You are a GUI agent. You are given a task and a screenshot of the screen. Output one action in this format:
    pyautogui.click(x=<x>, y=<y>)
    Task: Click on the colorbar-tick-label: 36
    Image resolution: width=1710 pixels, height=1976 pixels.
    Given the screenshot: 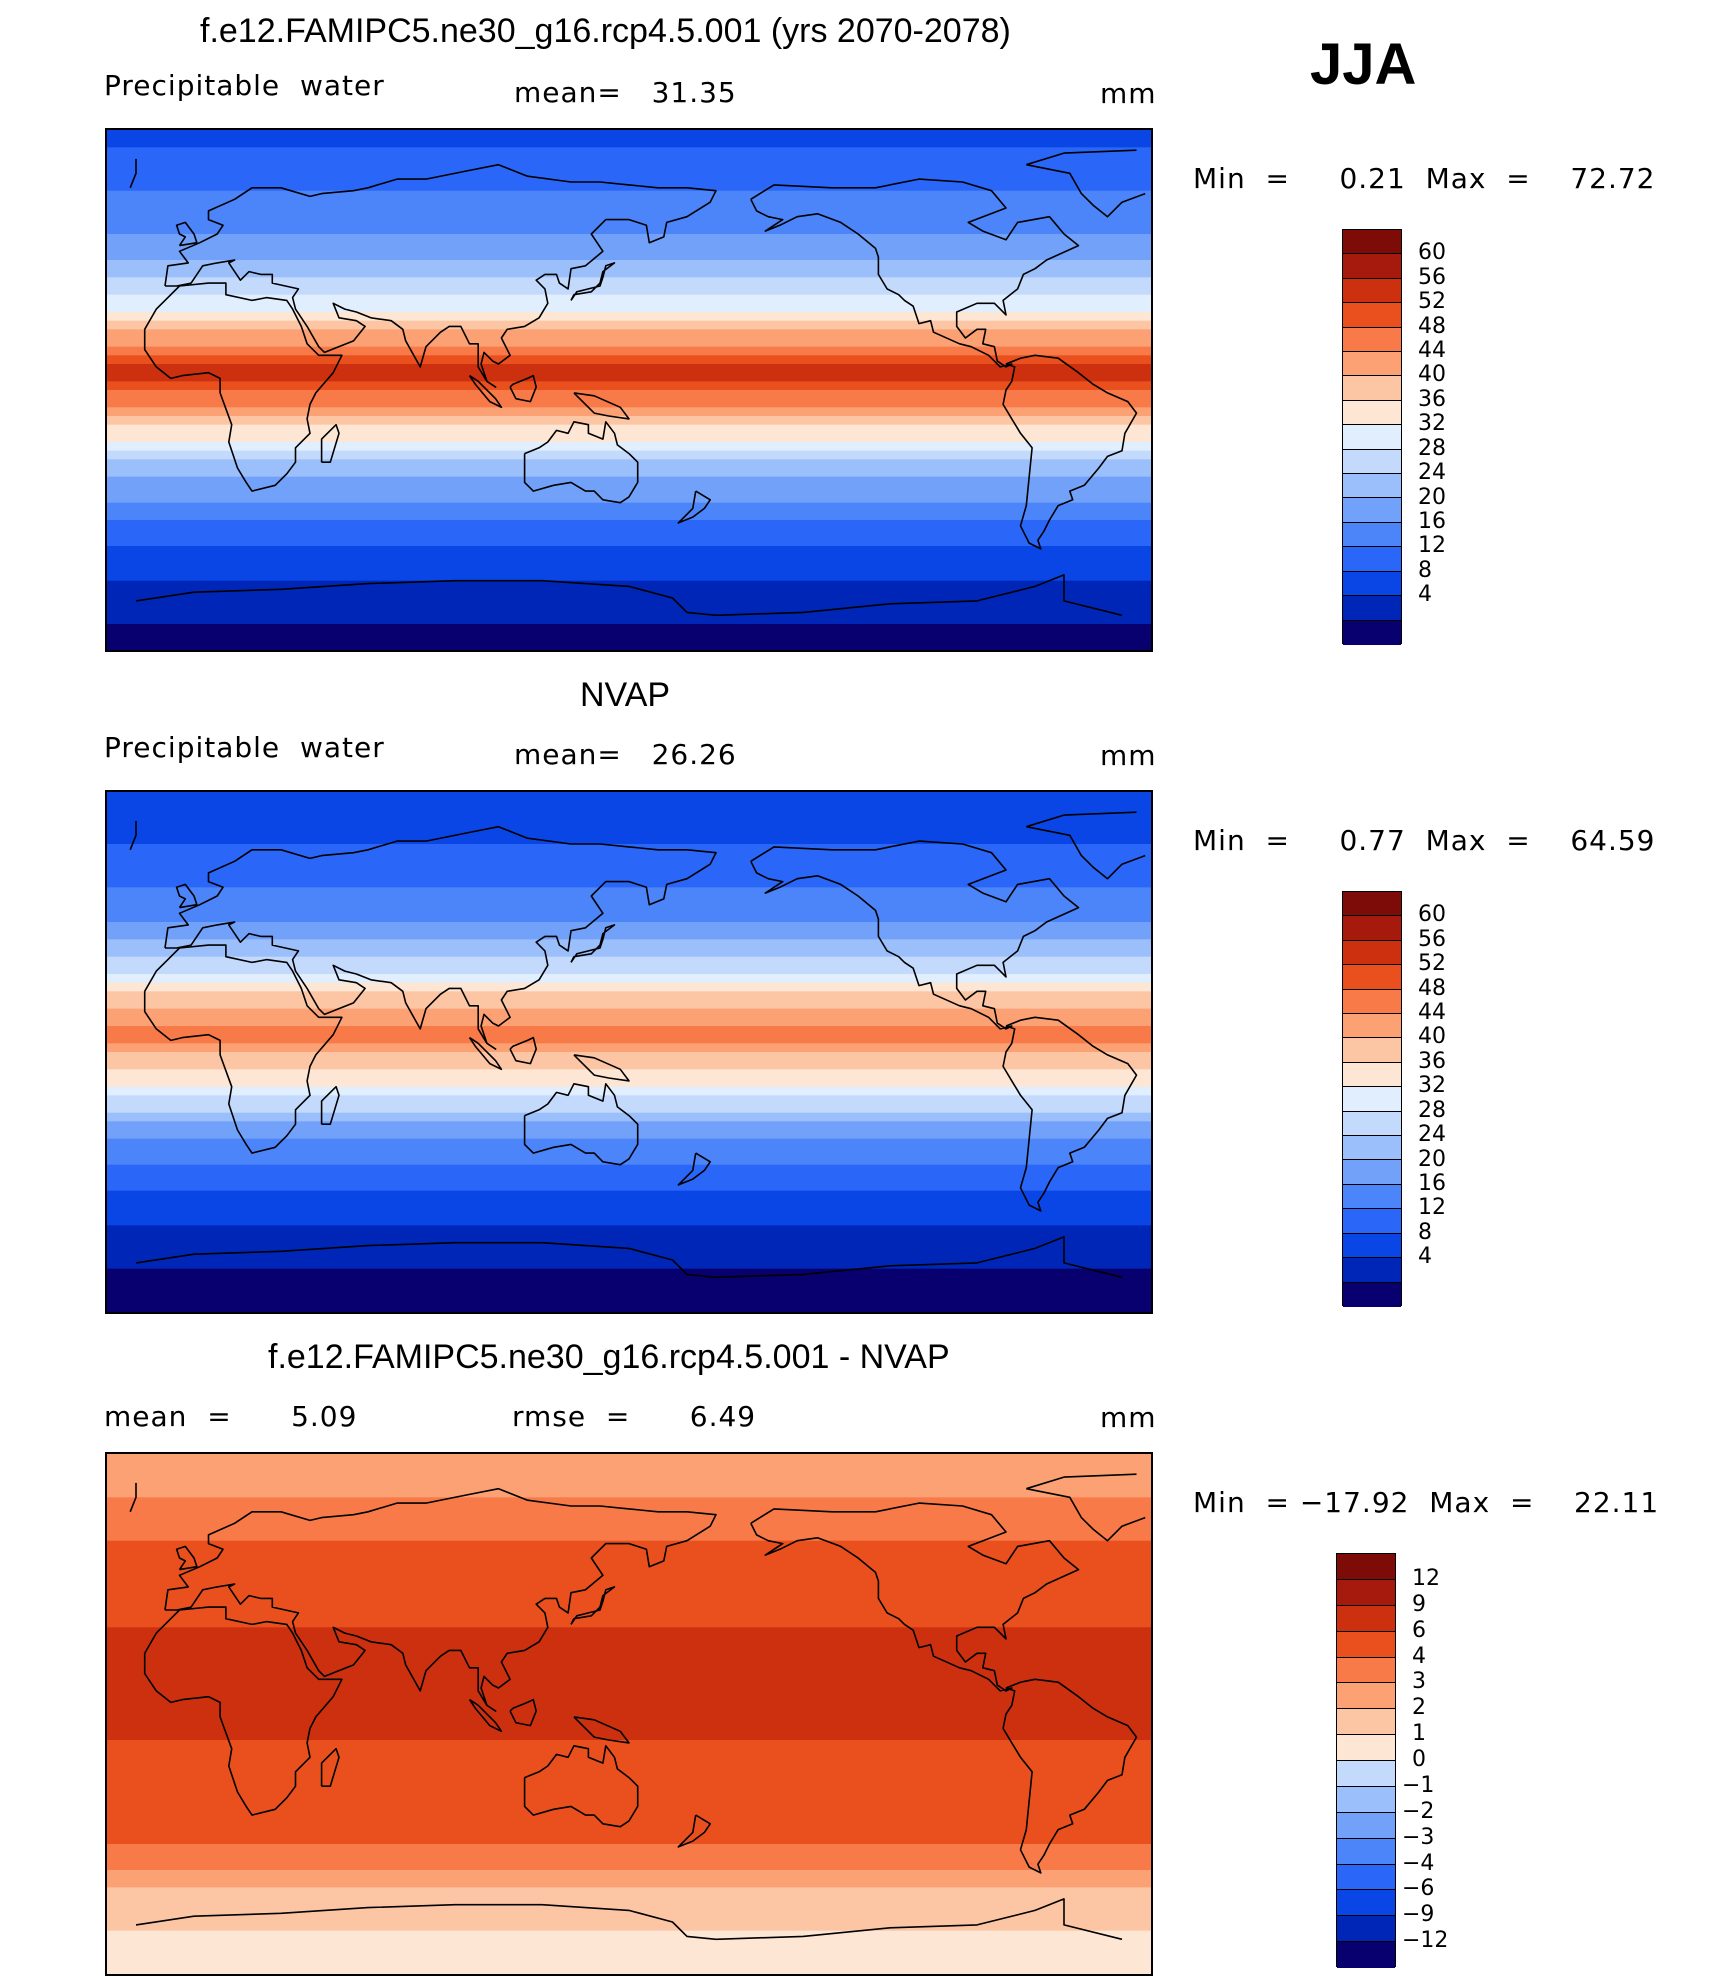 What is the action you would take?
    pyautogui.click(x=1432, y=1061)
    